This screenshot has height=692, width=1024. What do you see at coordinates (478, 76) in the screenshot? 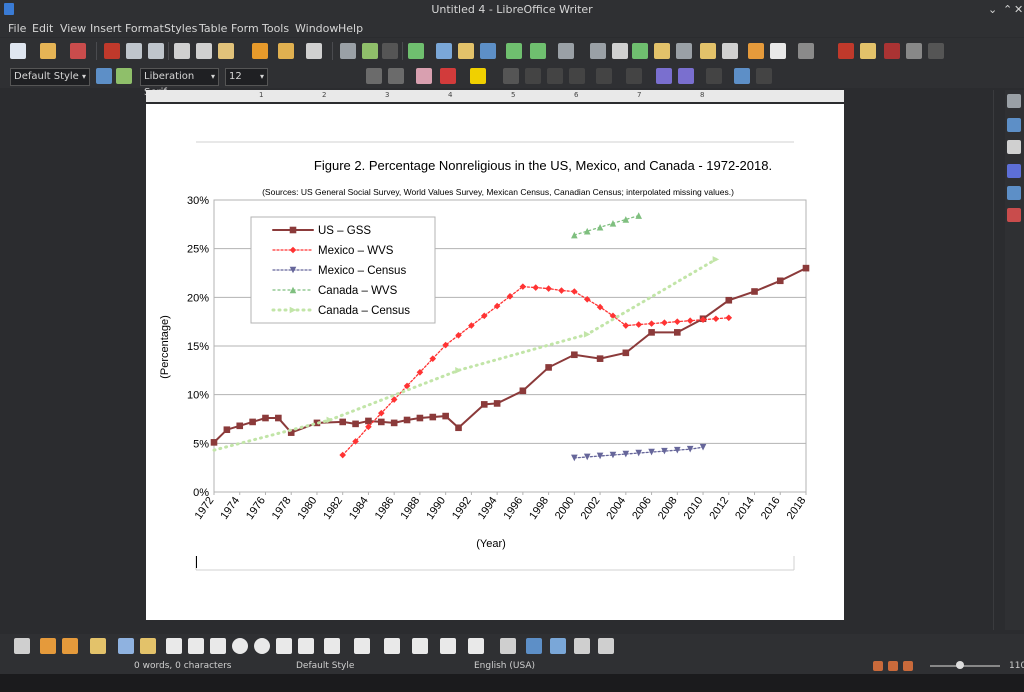
I see `highlight-icon` at bounding box center [478, 76].